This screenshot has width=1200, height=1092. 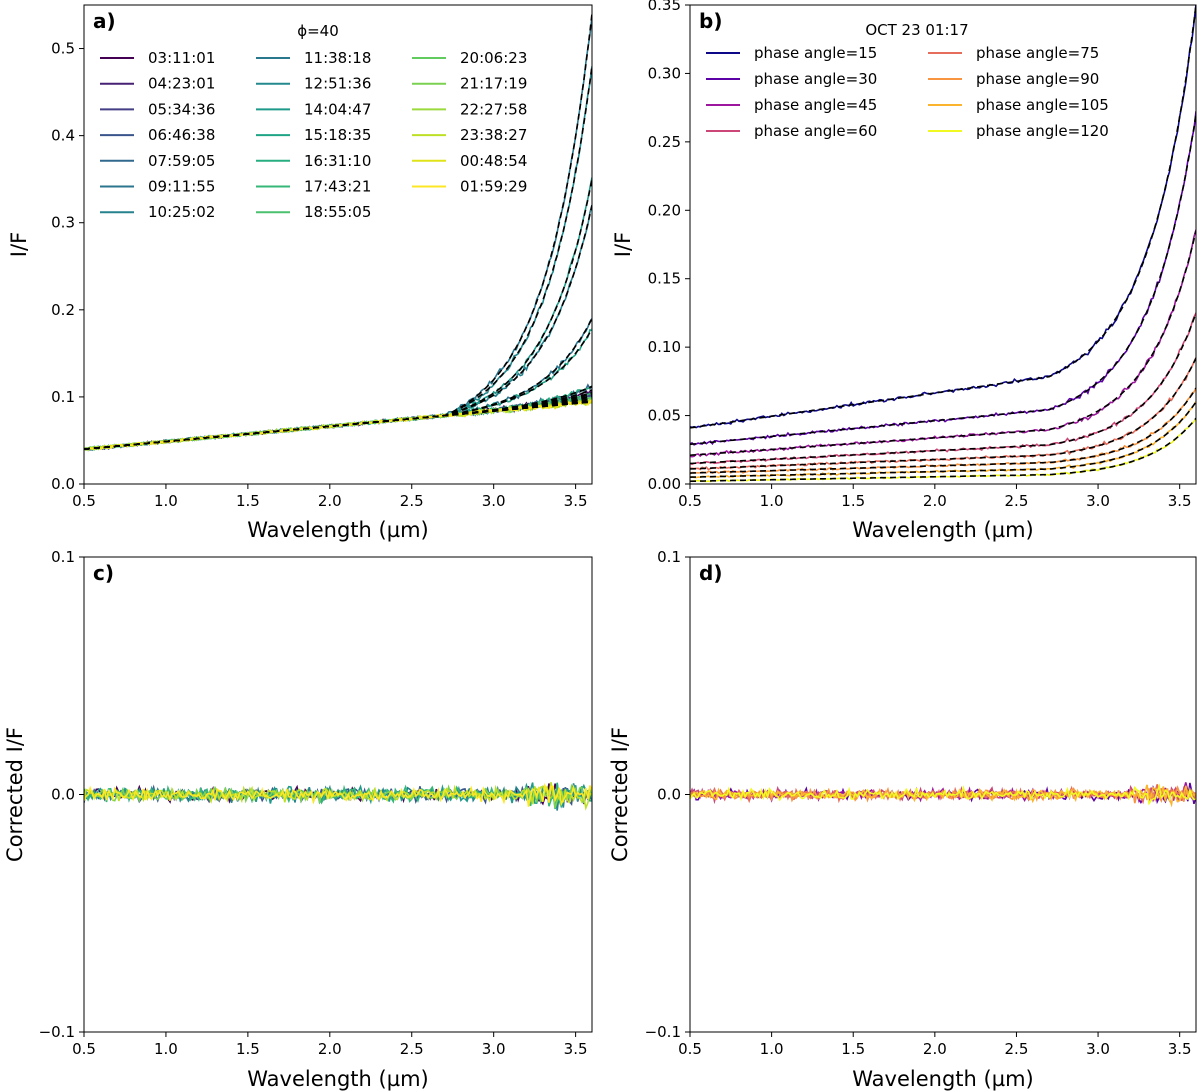 I want to click on y-tick-label: −0.1, so click(x=663, y=1032).